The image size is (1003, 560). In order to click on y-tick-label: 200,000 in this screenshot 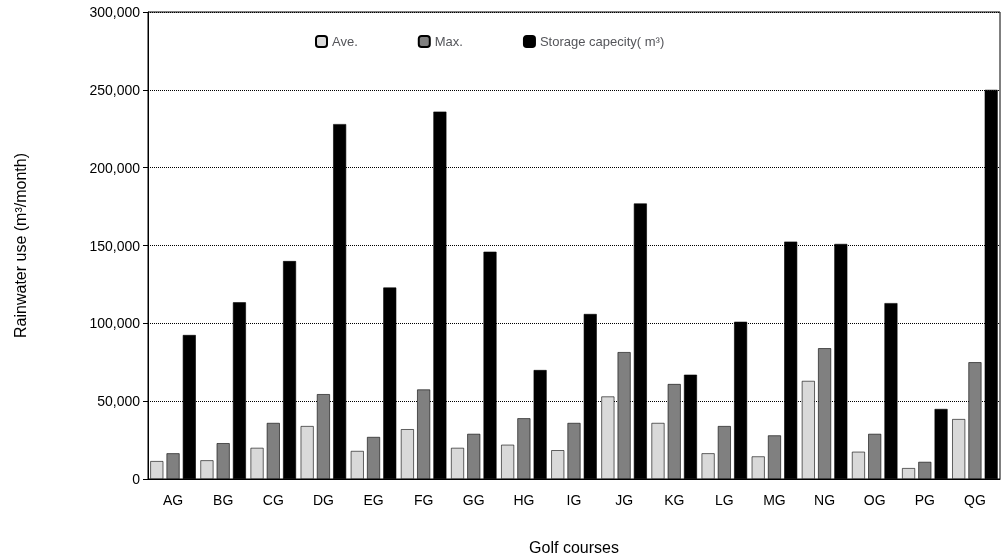, I will do `click(115, 167)`.